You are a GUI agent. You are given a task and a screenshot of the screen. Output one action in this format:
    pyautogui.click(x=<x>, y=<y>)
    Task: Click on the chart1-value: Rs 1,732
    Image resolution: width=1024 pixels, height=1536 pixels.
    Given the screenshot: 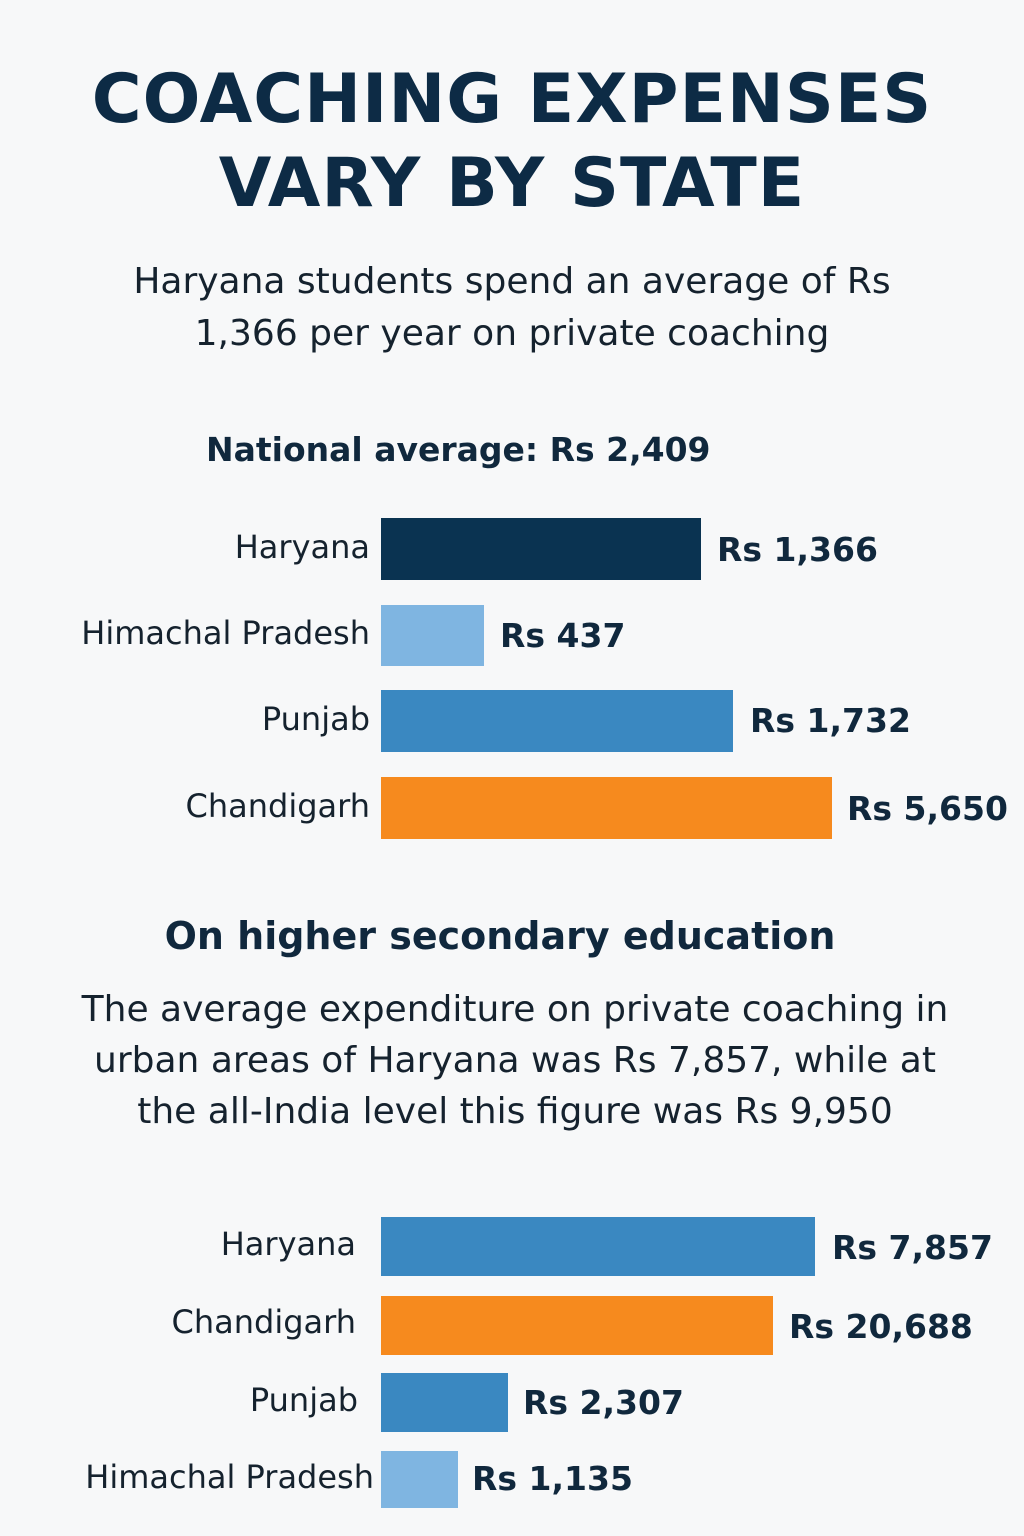 What is the action you would take?
    pyautogui.click(x=830, y=720)
    